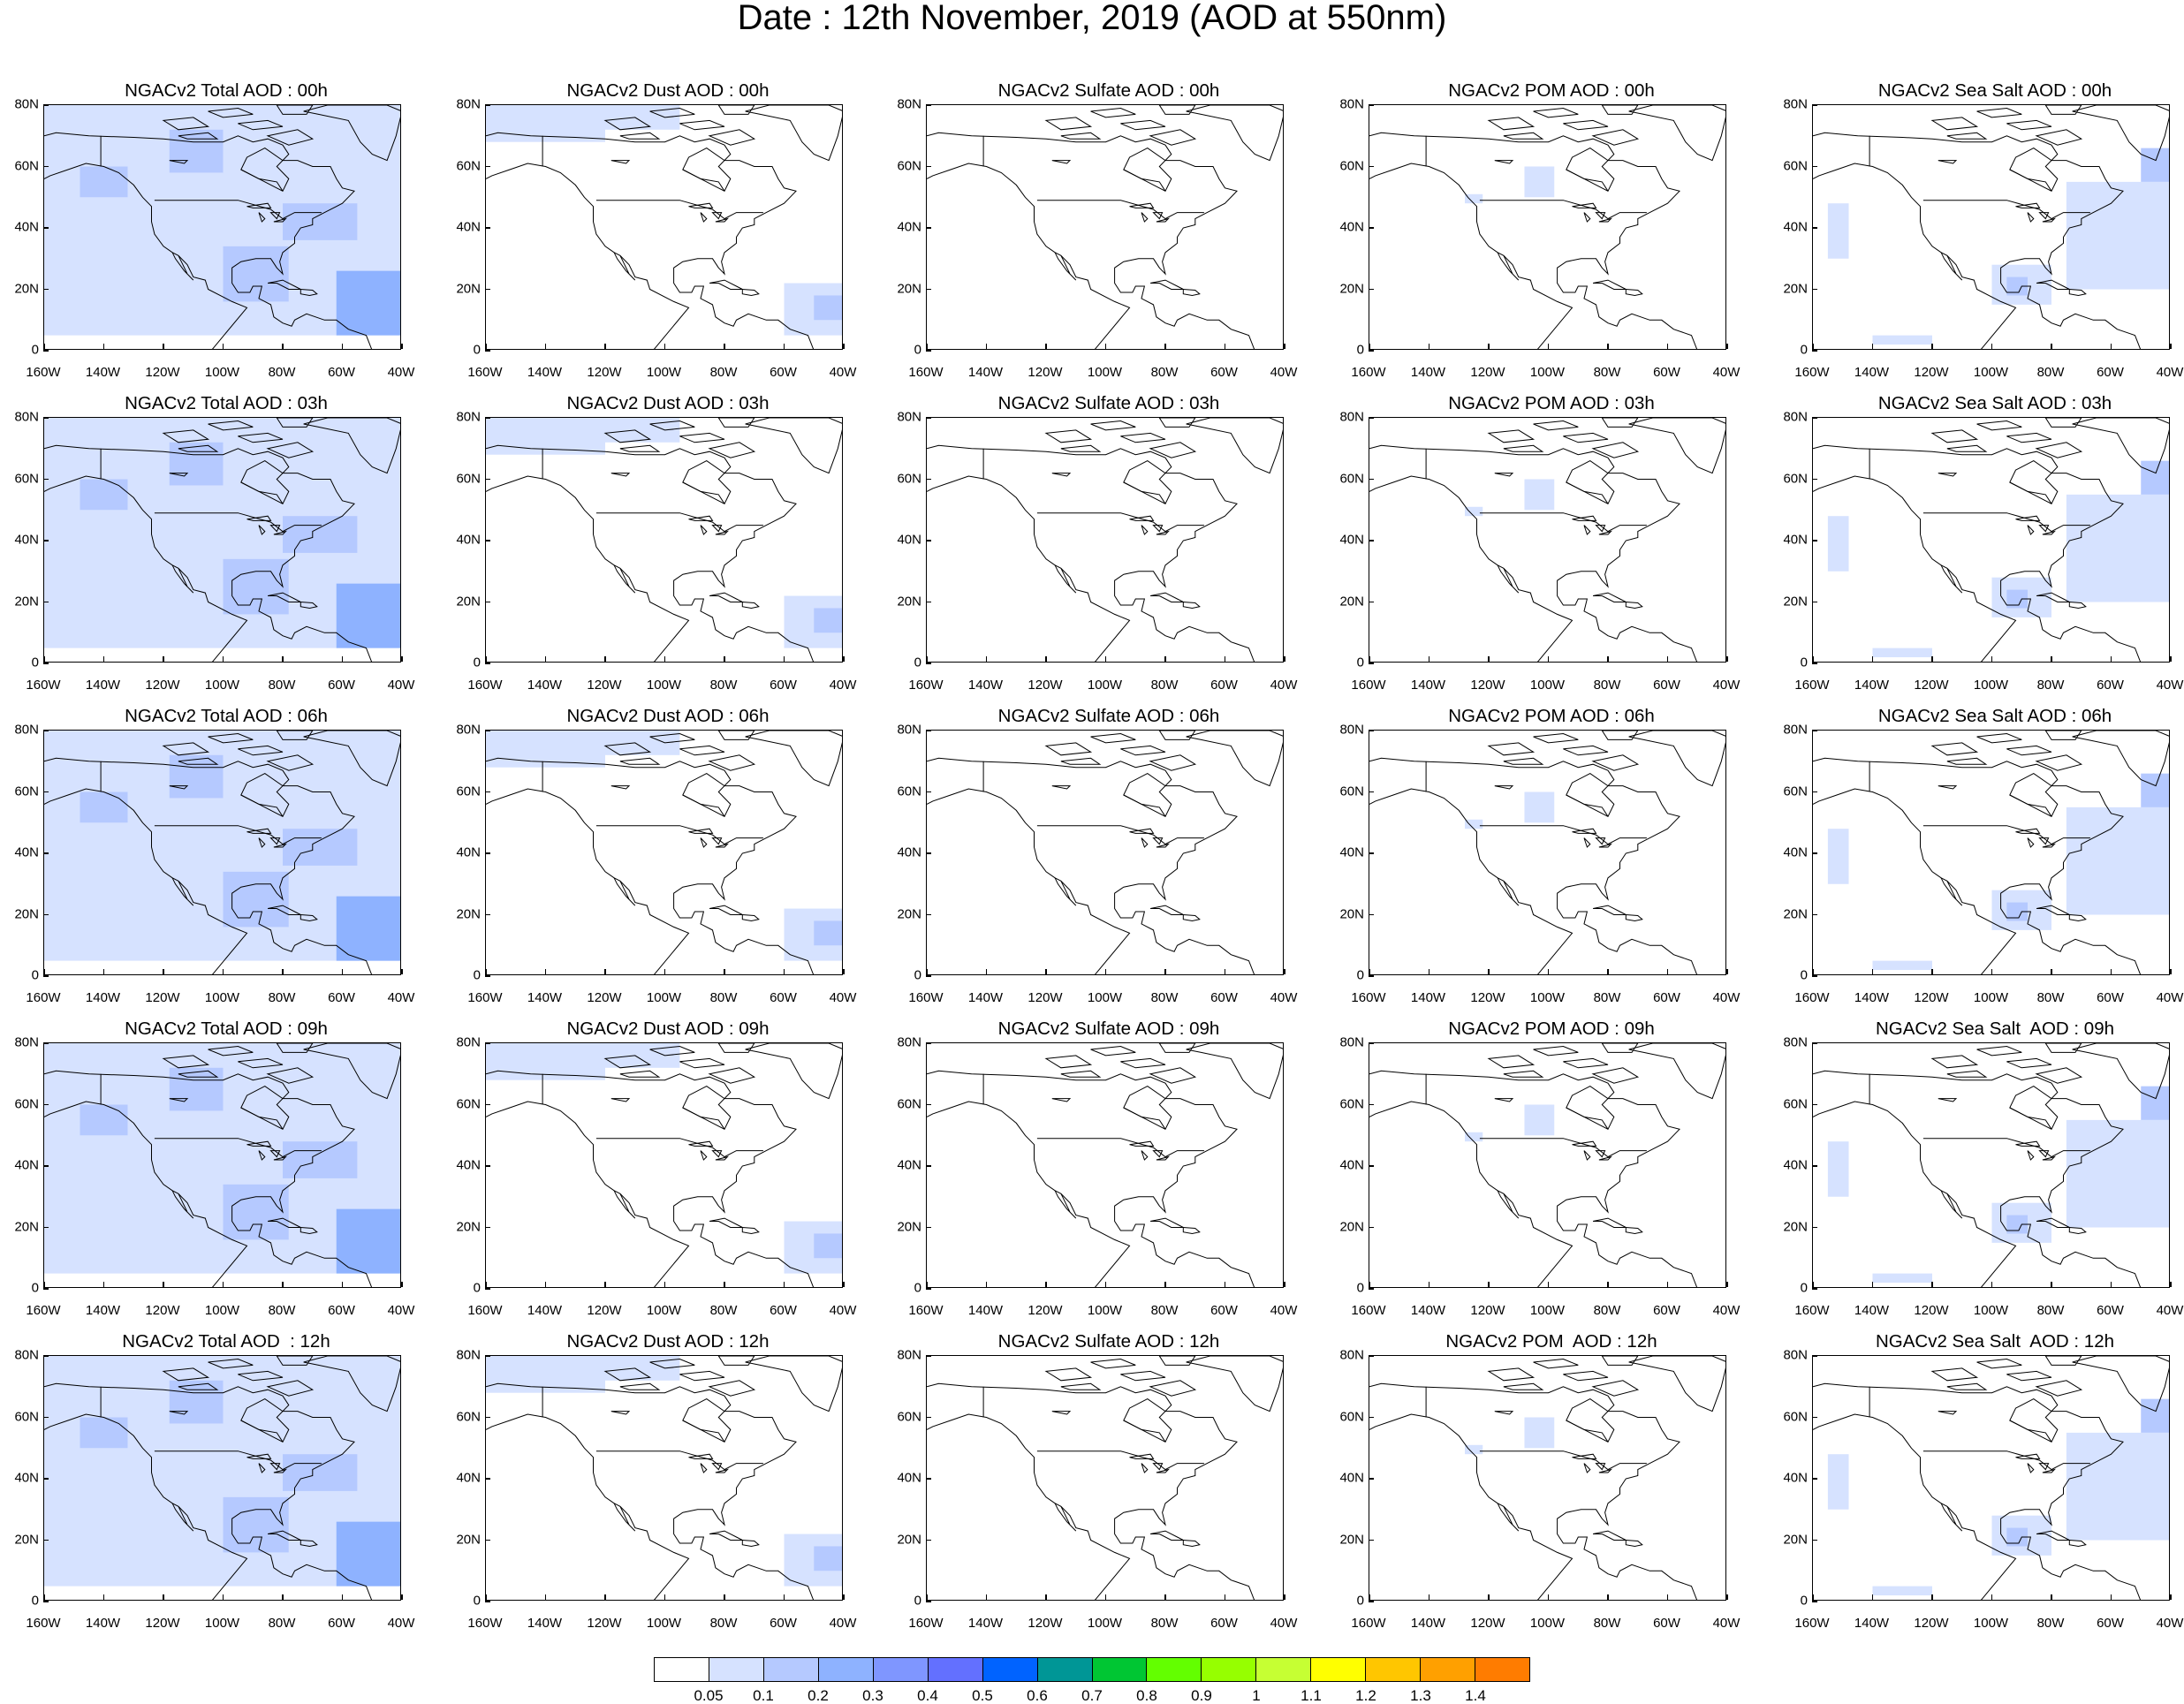 The height and width of the screenshot is (1704, 2184). What do you see at coordinates (1256, 1695) in the screenshot?
I see `colorbar-label: 1` at bounding box center [1256, 1695].